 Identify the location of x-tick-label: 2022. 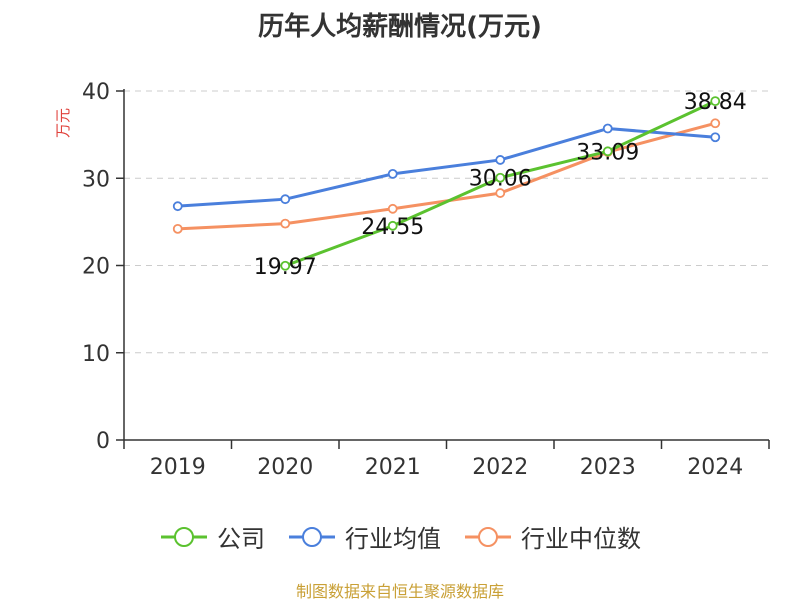
(500, 467).